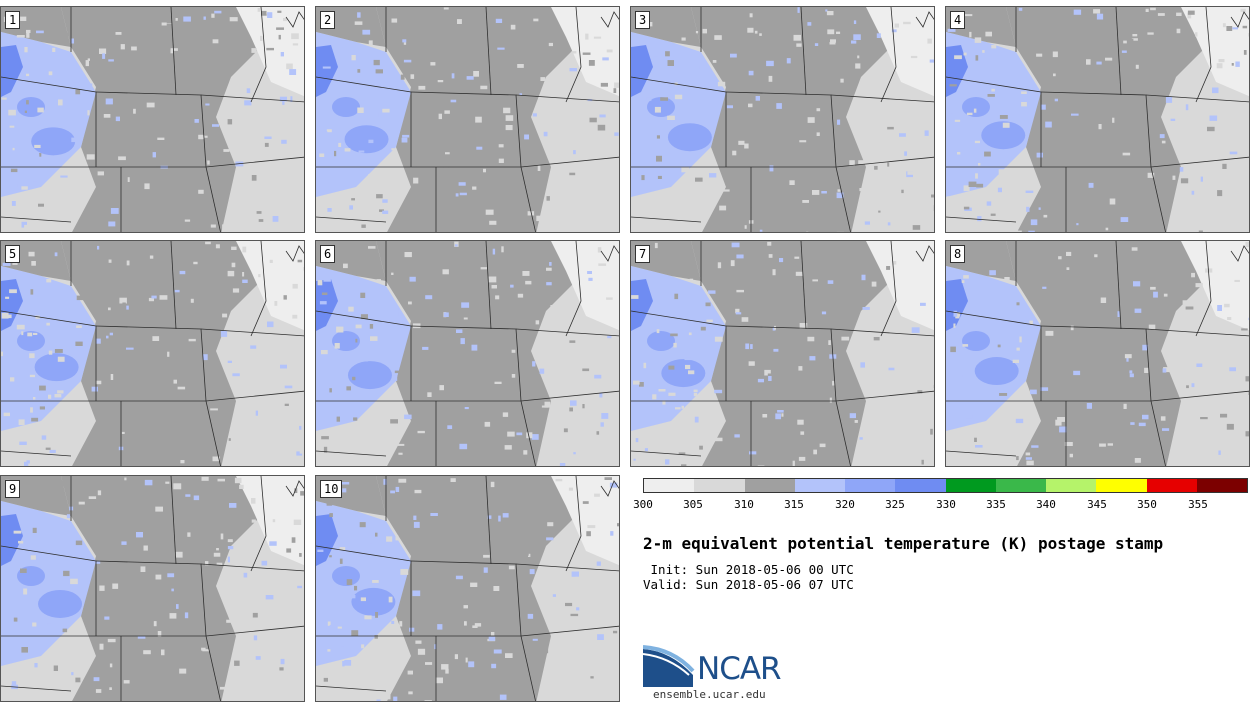  What do you see at coordinates (782, 119) in the screenshot?
I see `member-panel-3: 3` at bounding box center [782, 119].